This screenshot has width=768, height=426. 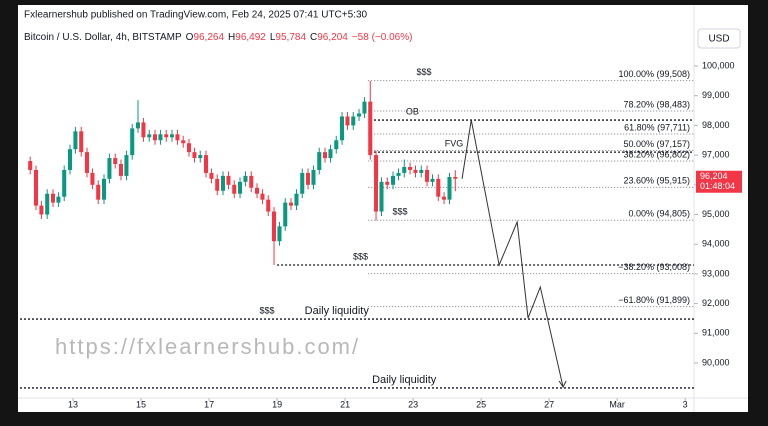 I want to click on level-label: FVG, so click(x=454, y=144).